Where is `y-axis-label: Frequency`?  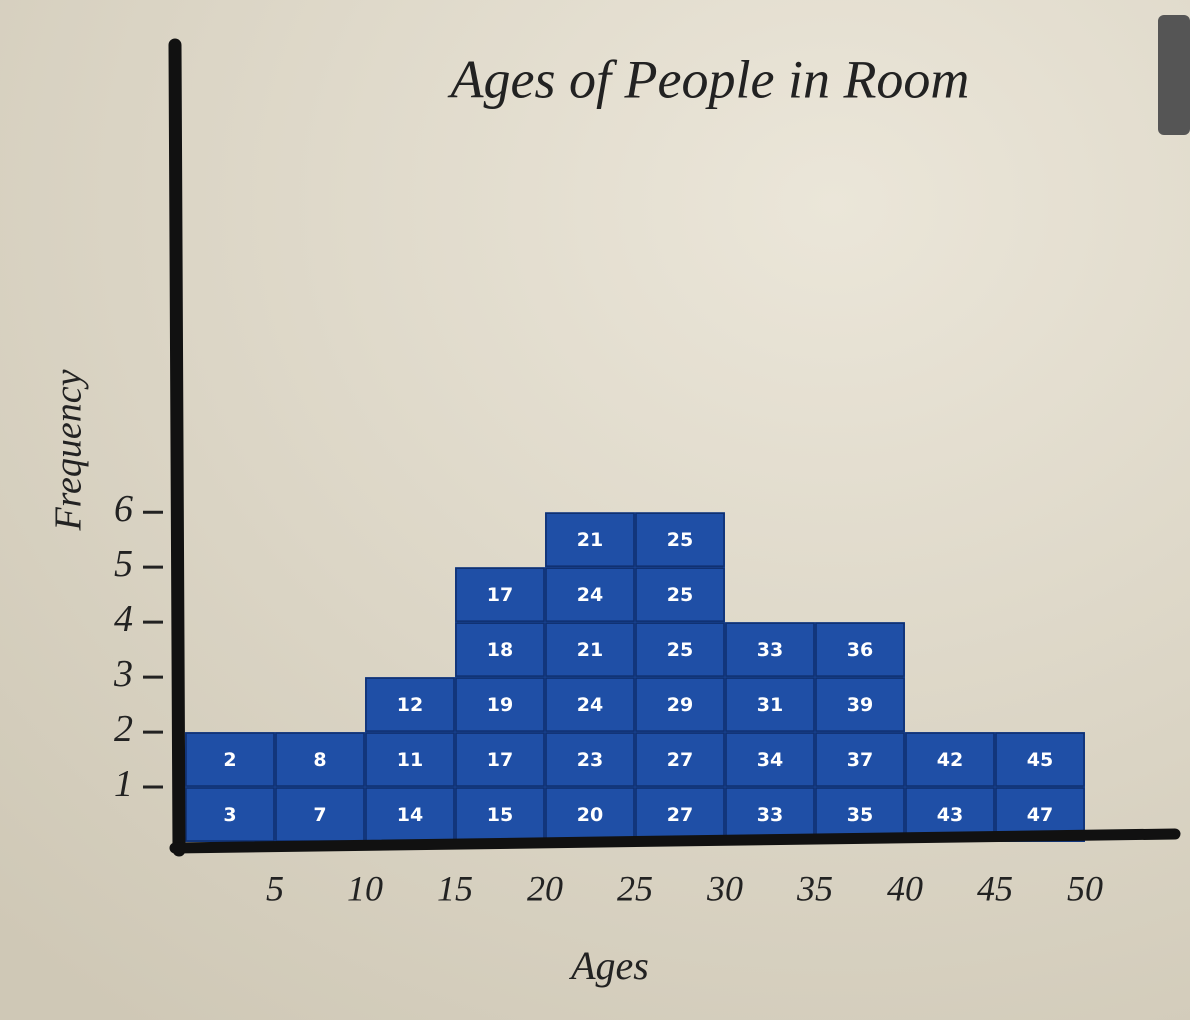
y-axis-label: Frequency is located at coordinates (69, 450).